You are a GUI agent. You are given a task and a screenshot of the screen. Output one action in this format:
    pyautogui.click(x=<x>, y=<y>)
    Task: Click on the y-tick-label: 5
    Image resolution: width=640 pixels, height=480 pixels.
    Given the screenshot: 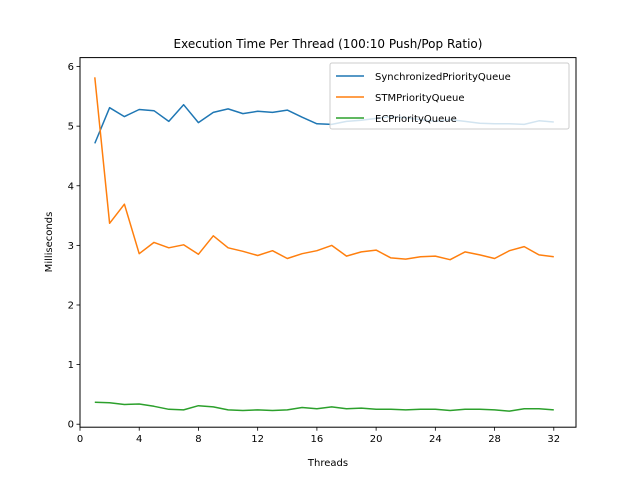 What is the action you would take?
    pyautogui.click(x=71, y=127)
    